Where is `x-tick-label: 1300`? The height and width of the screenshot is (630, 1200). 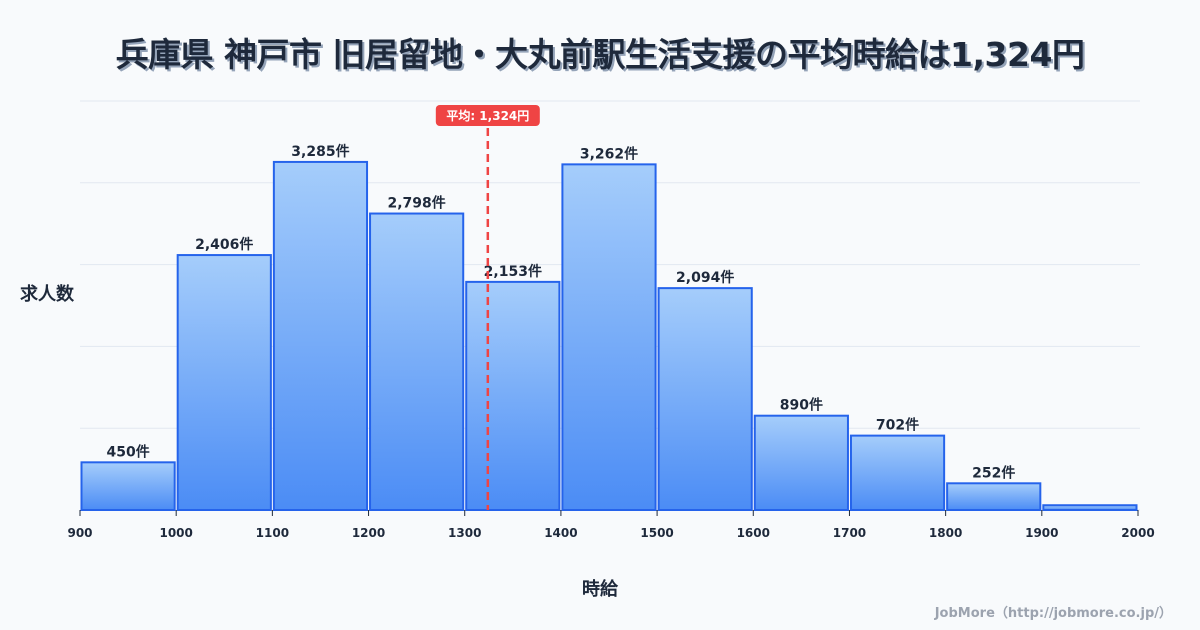
x-tick-label: 1300 is located at coordinates (464, 533).